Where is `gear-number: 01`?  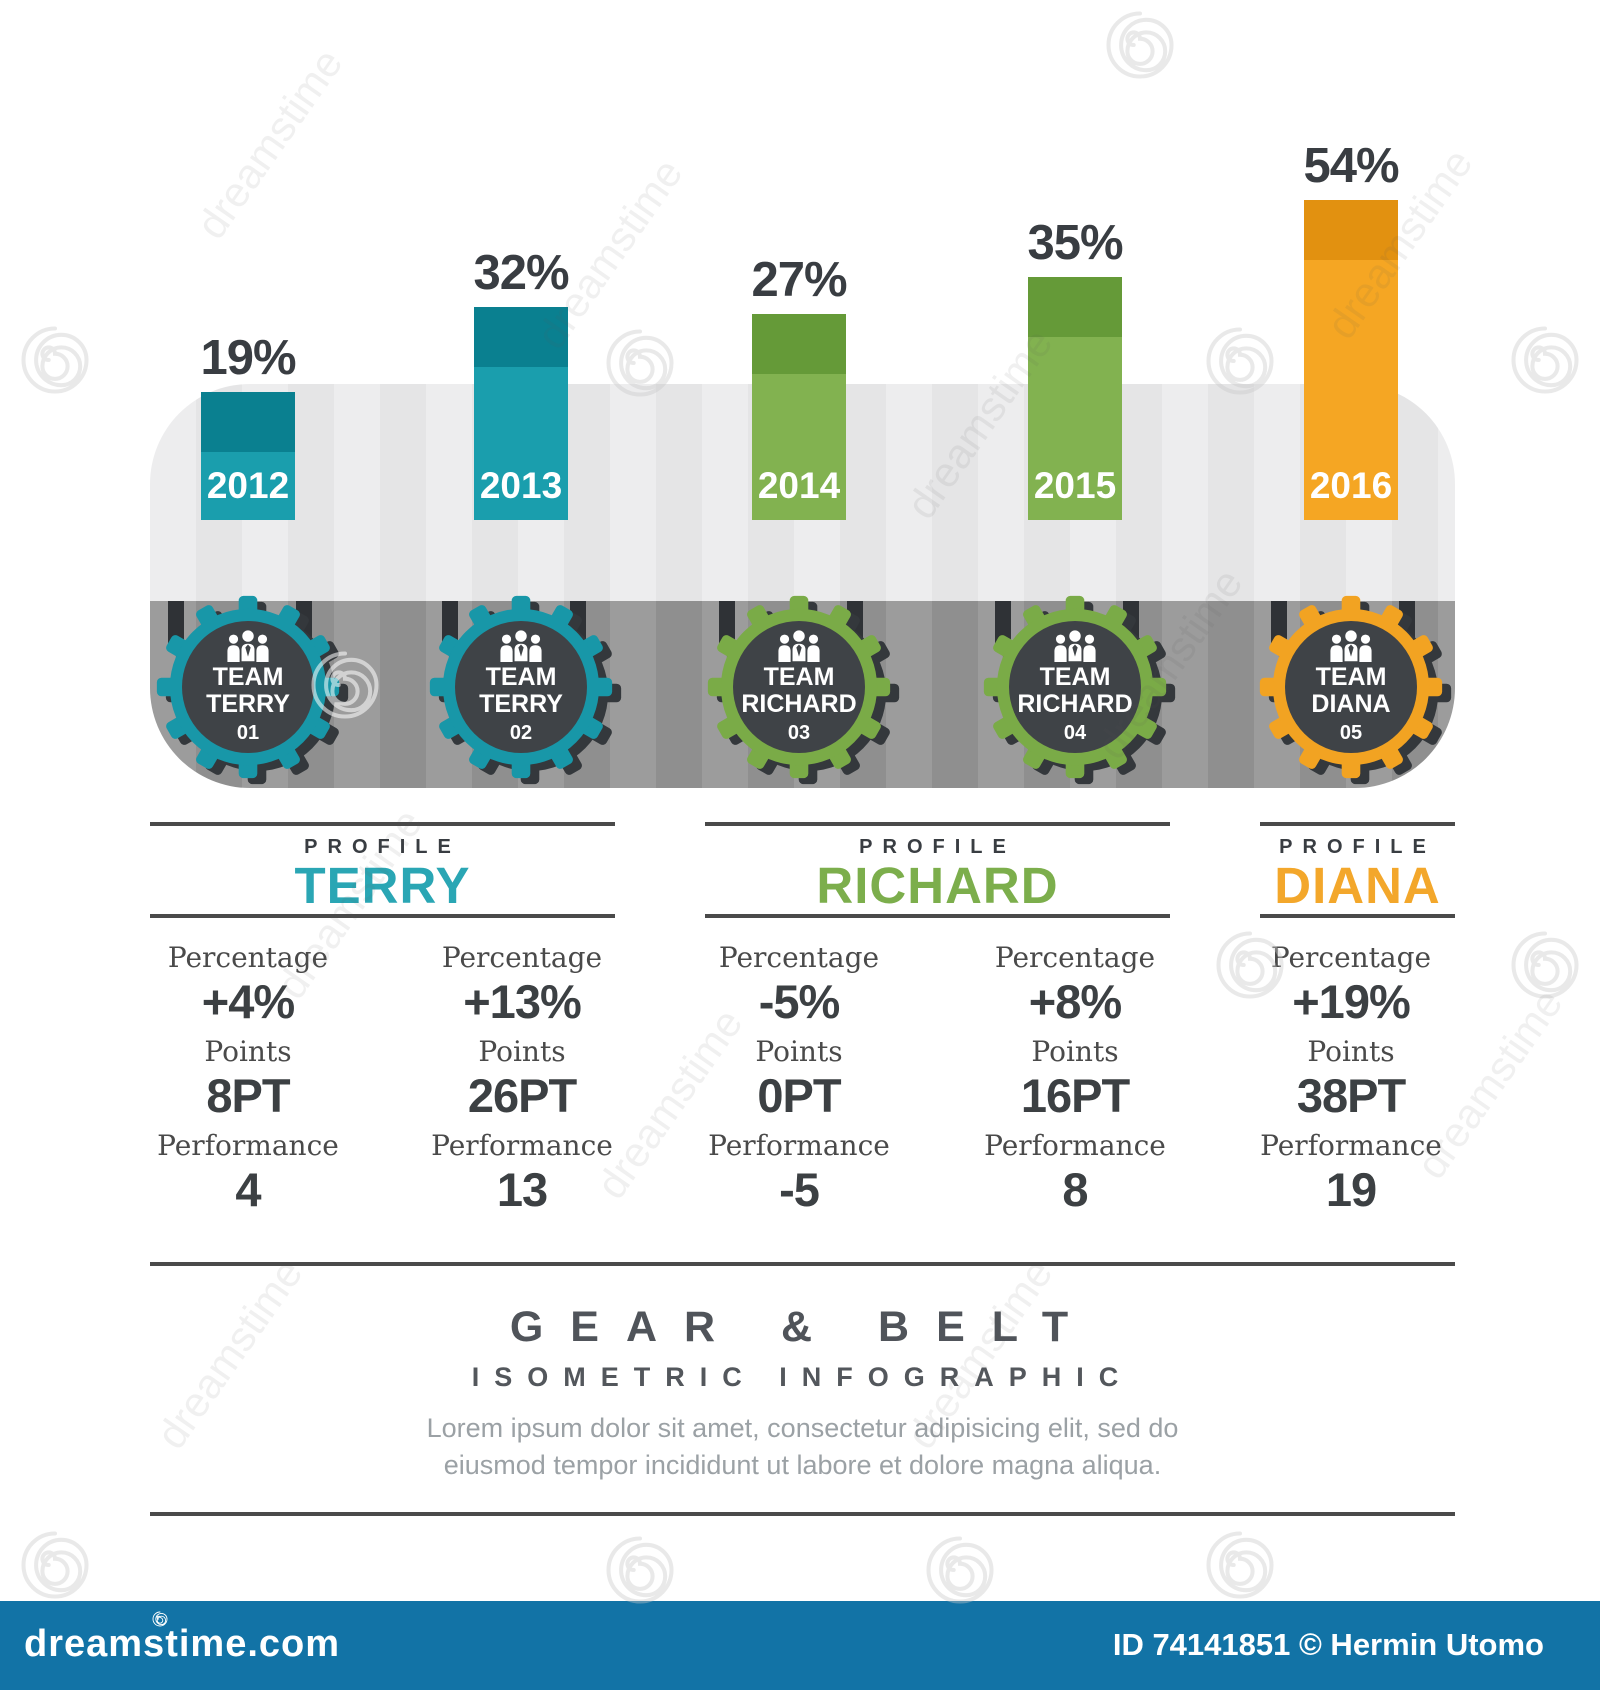
gear-number: 01 is located at coordinates (248, 732).